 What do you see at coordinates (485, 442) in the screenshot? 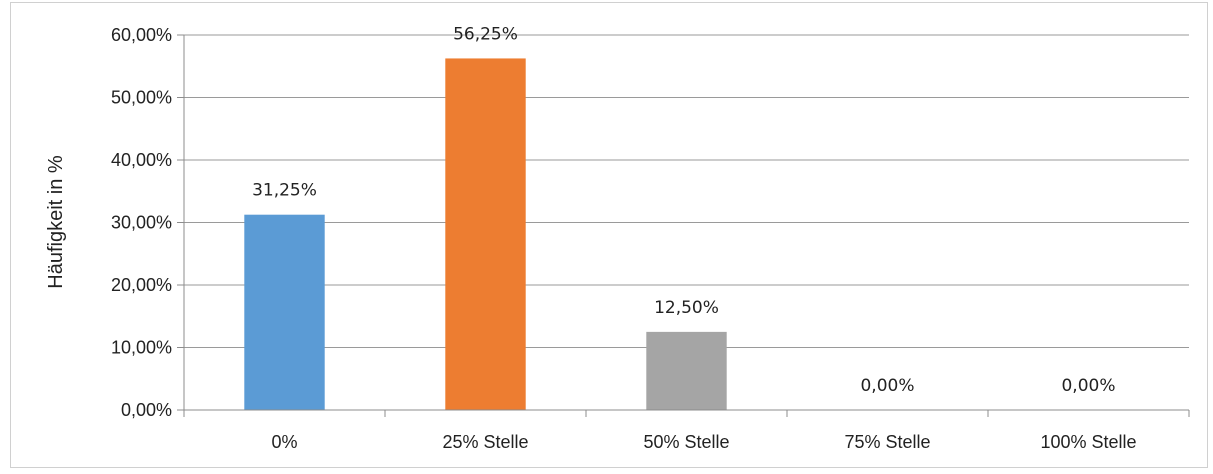
I see `x-tick-label: 25% Stelle` at bounding box center [485, 442].